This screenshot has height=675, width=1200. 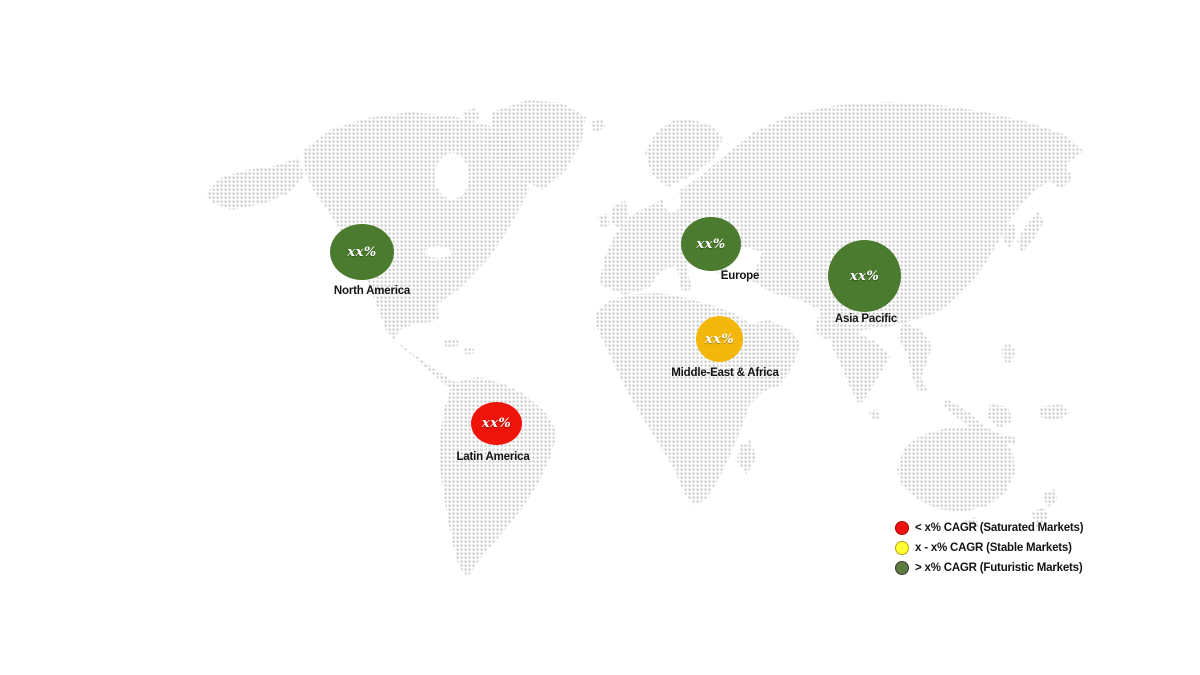 I want to click on island-ireland, so click(x=604, y=221).